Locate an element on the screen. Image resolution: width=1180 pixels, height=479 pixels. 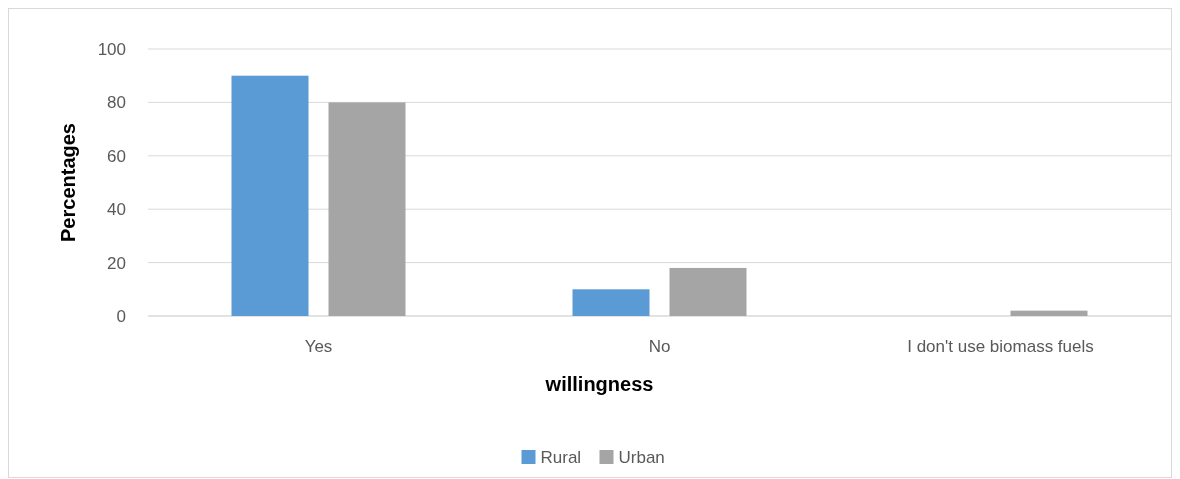
y-axis-title: Percentages is located at coordinates (68, 182).